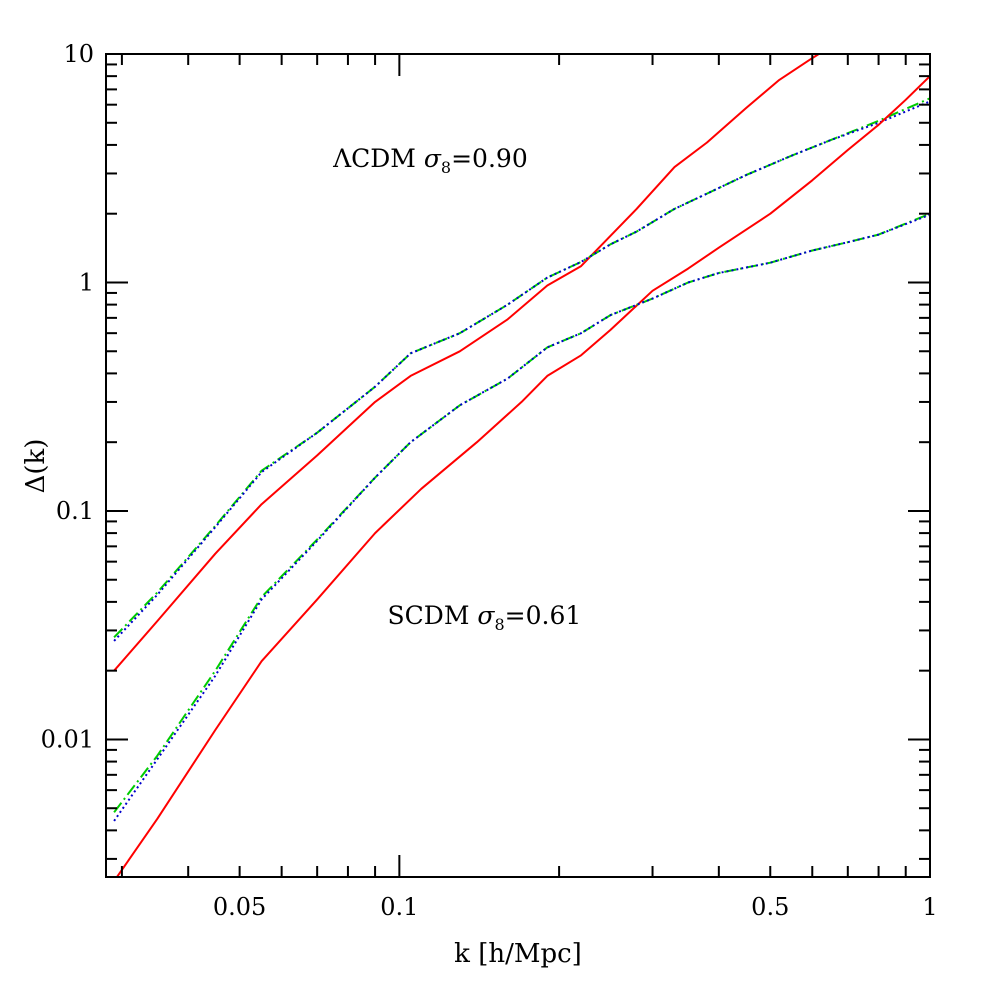 The height and width of the screenshot is (981, 981). I want to click on y-axis-title: Δ(k), so click(36, 466).